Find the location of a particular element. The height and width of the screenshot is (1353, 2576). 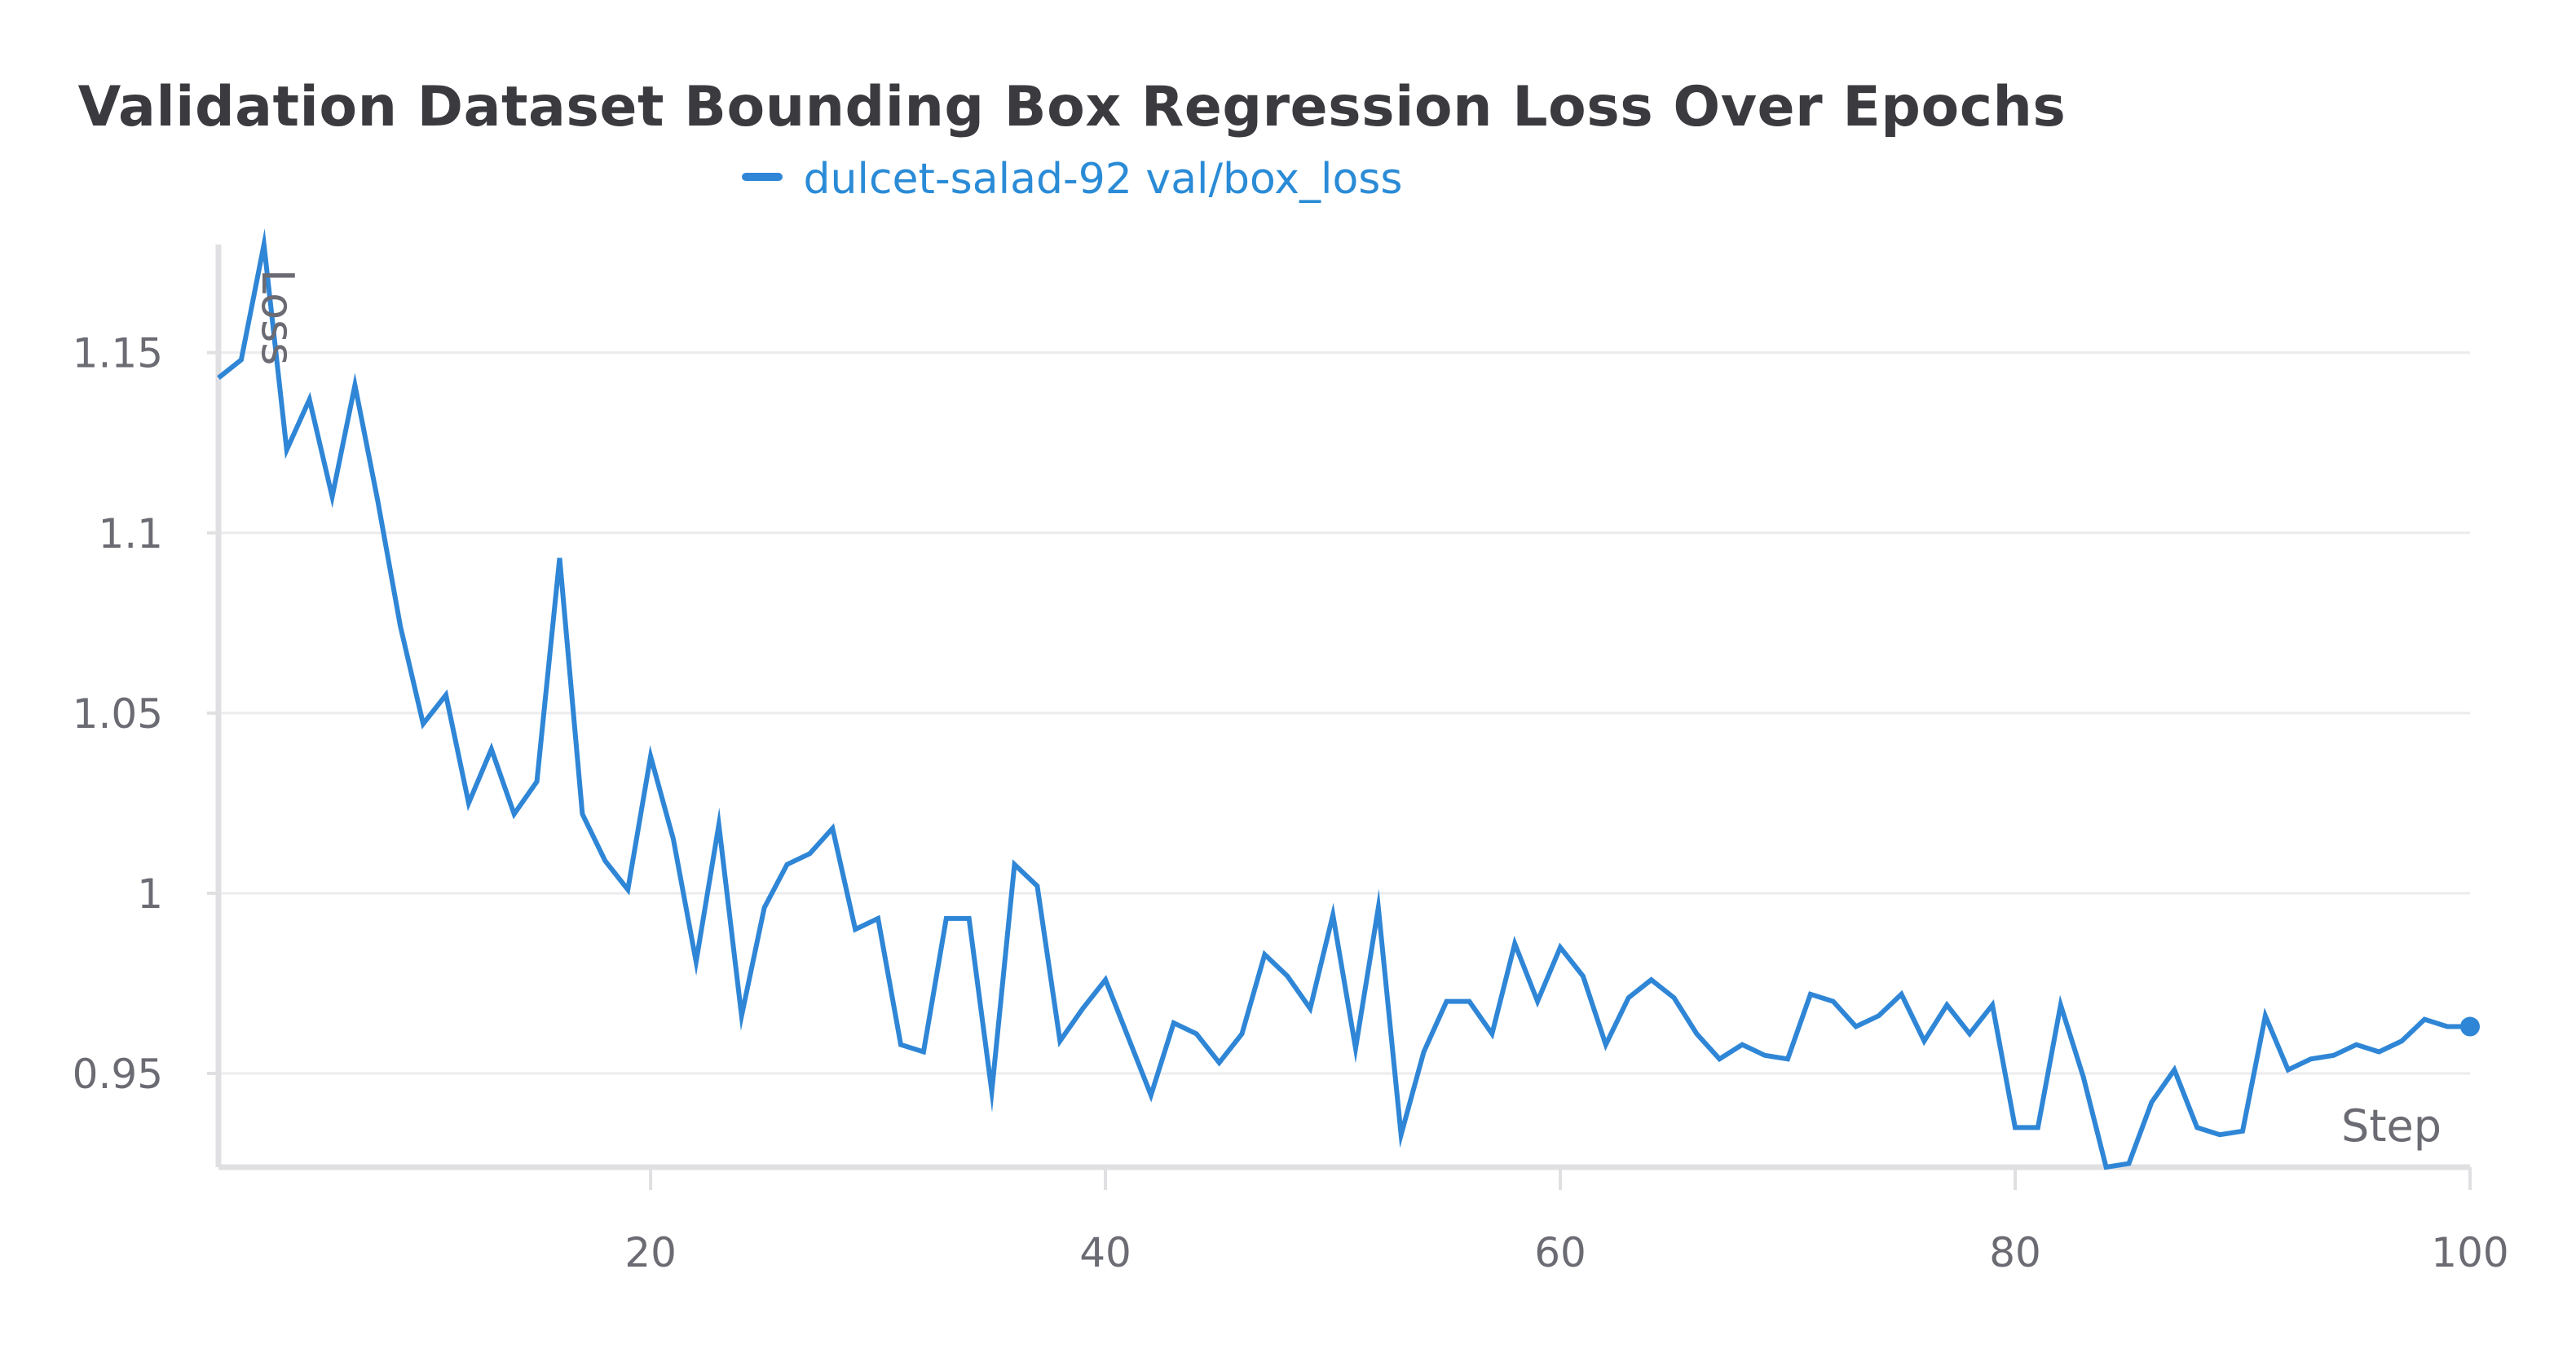

legend-label: dulcet-salad-92 val/box_loss is located at coordinates (1103, 179).